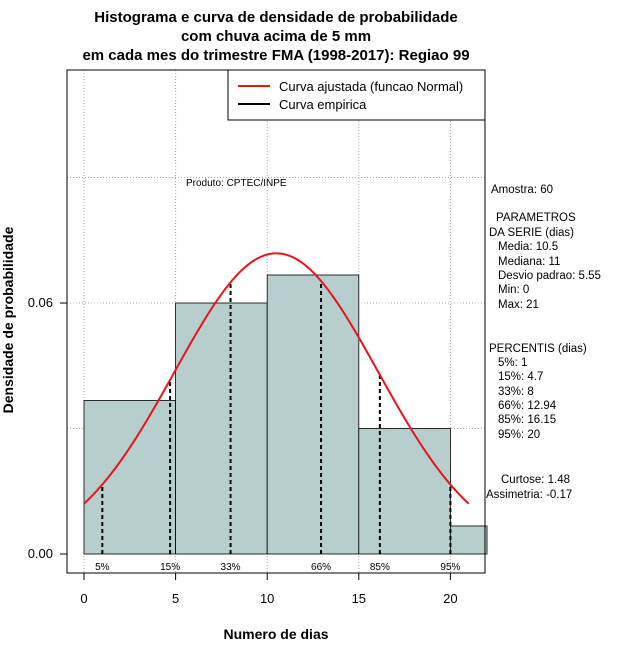  What do you see at coordinates (538, 349) in the screenshot?
I see `stat-percentiles-heading: PERCENTIS (dias)` at bounding box center [538, 349].